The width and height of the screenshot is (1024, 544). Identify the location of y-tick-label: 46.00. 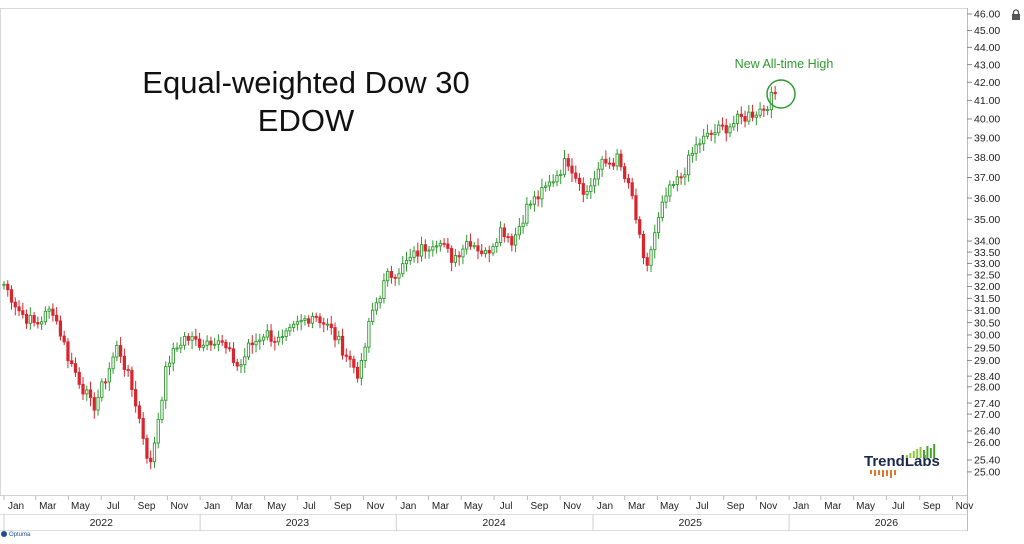
(987, 15).